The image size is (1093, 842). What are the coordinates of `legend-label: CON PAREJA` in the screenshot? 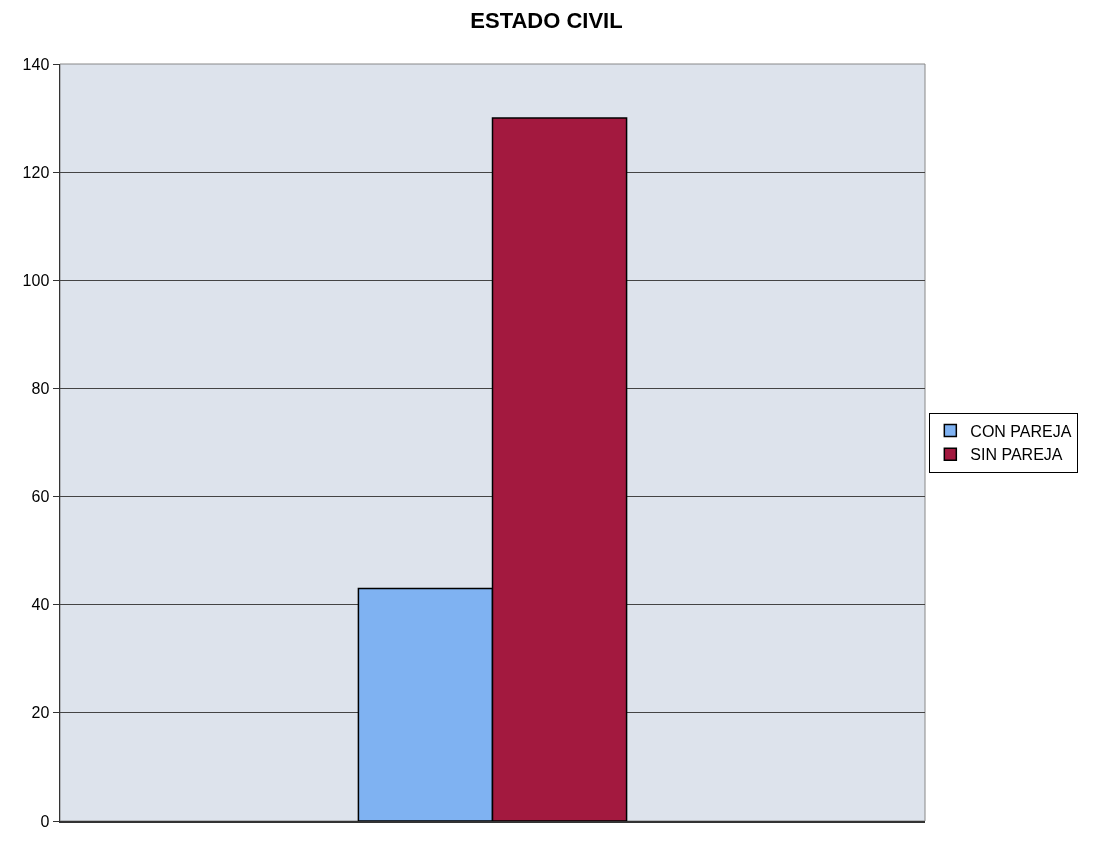 It's located at (1021, 431).